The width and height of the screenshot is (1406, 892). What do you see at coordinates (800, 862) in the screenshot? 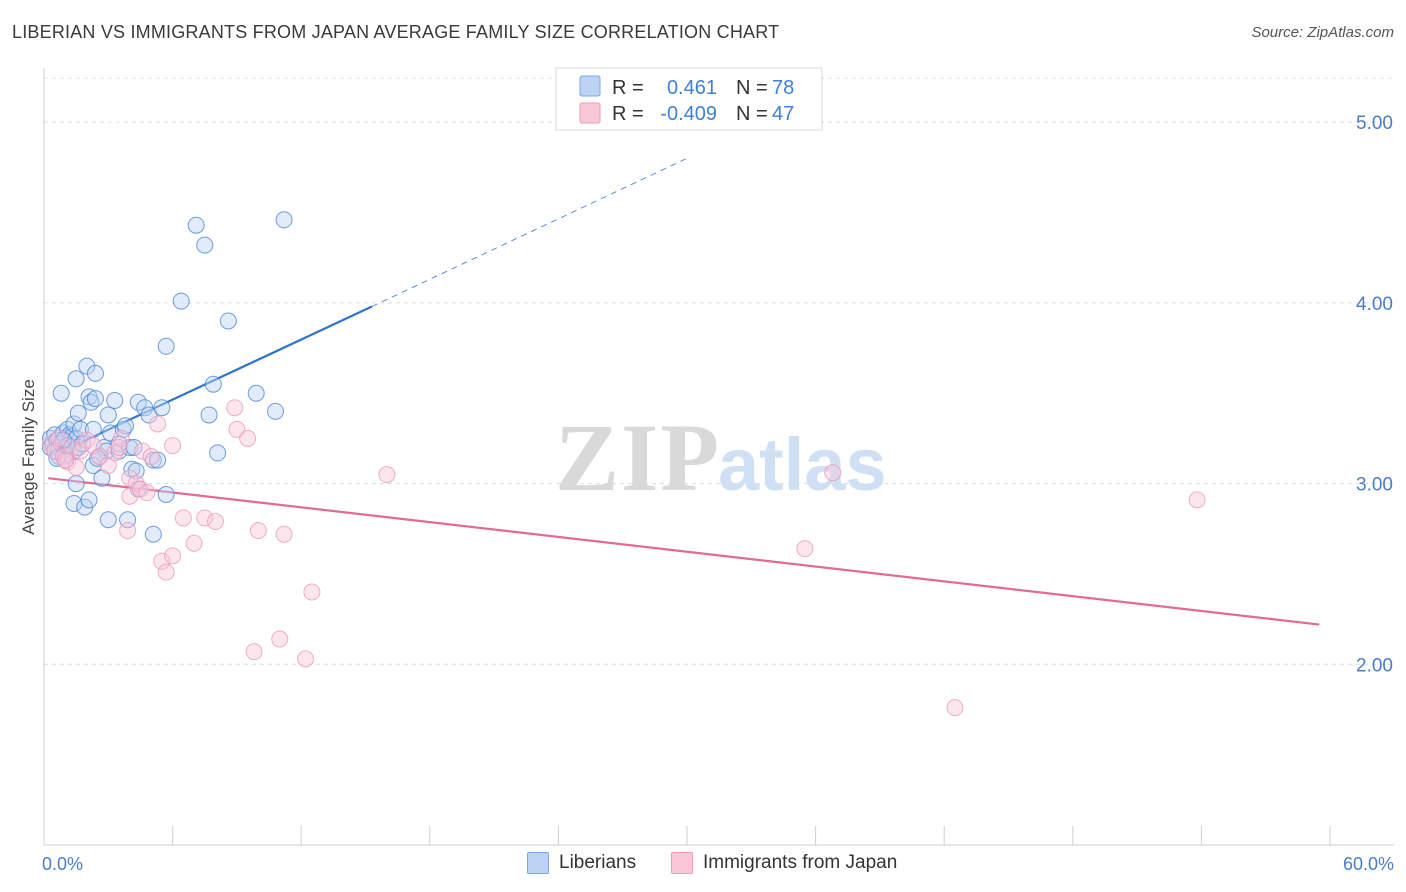
I see `legend-label-japan: Immigrants from Japan` at bounding box center [800, 862].